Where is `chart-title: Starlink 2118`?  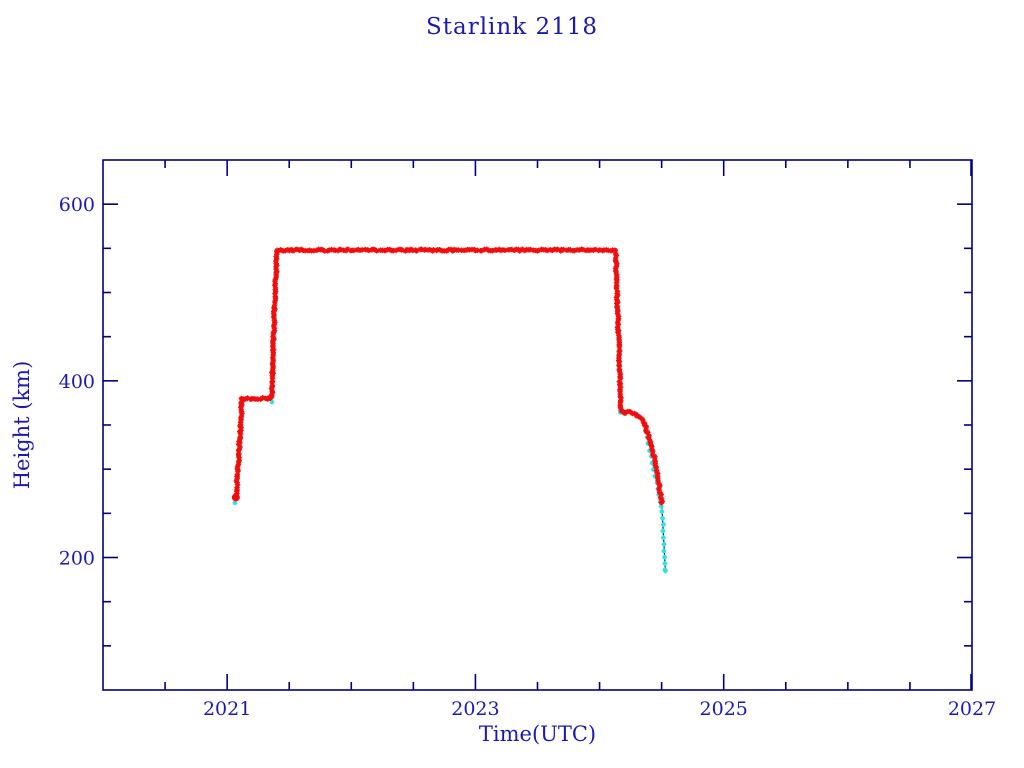 chart-title: Starlink 2118 is located at coordinates (511, 27).